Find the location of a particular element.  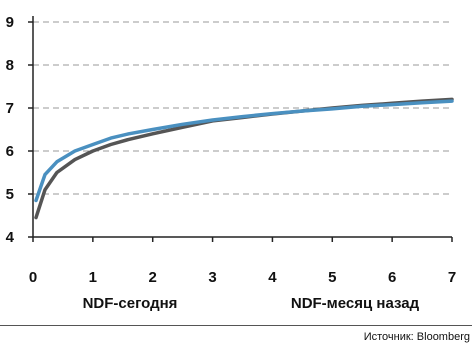

x-tick-label-7: 7 is located at coordinates (452, 277).